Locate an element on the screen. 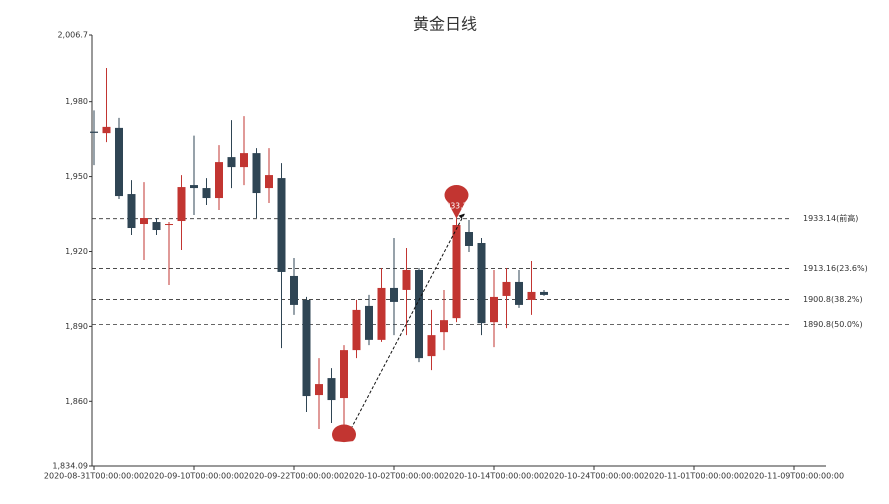 The height and width of the screenshot is (504, 889). y-tick-label: 1,950 is located at coordinates (76, 176).